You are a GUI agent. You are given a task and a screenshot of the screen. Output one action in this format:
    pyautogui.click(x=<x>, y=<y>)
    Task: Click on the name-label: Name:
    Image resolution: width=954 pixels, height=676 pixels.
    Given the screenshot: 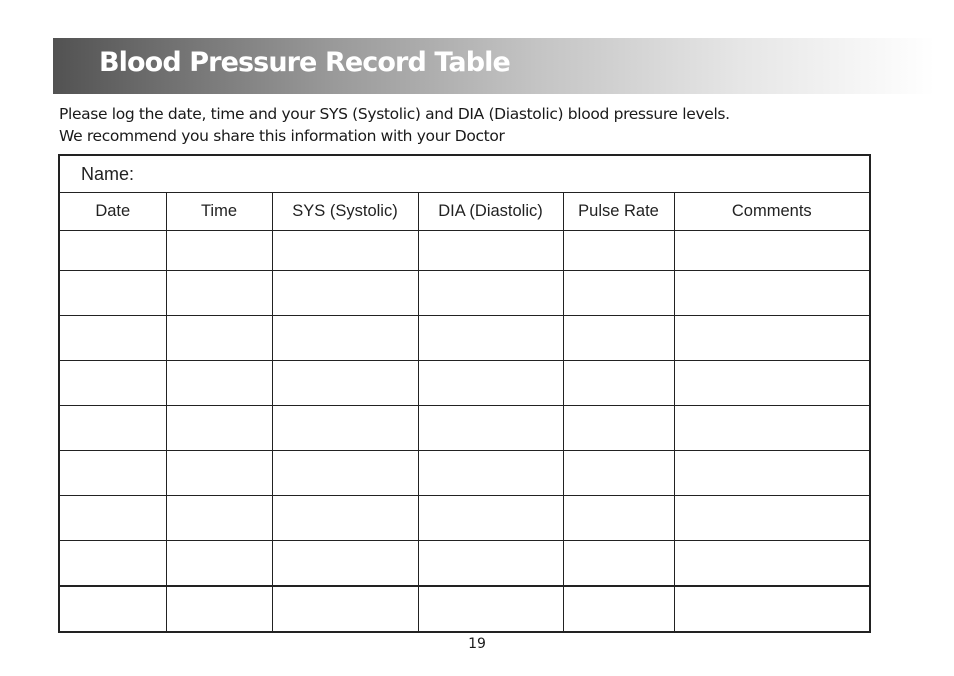 What is the action you would take?
    pyautogui.click(x=464, y=173)
    